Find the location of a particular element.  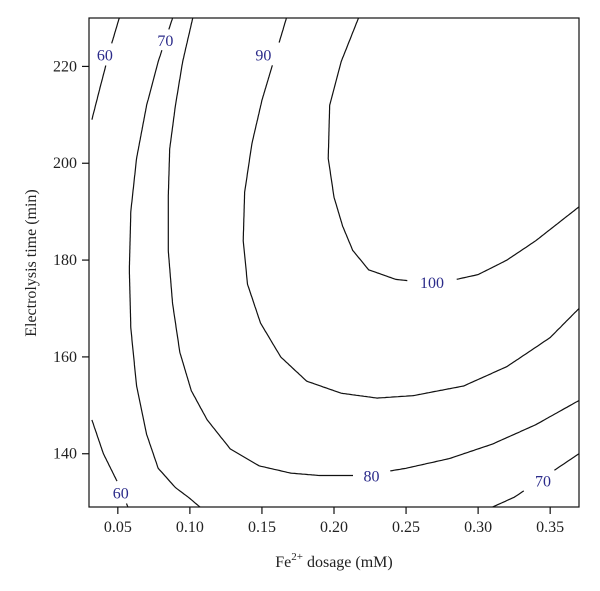

y-tick-label: 160 is located at coordinates (65, 357).